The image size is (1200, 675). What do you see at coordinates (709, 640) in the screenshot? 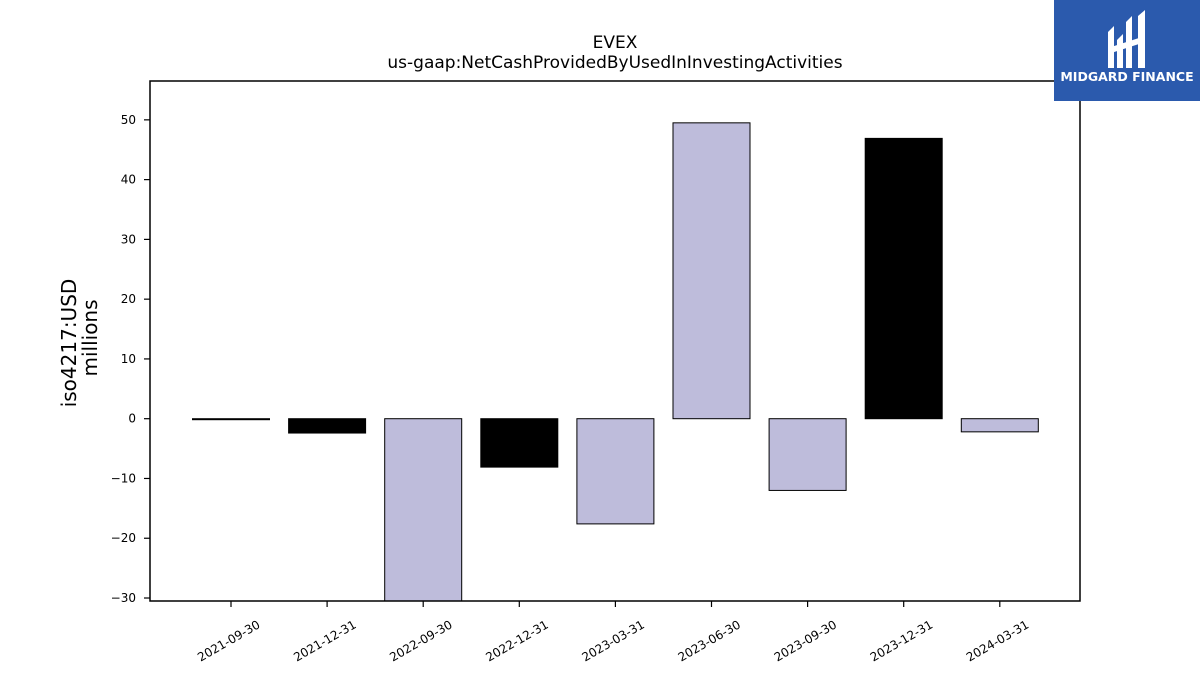
I see `x-tick-label: 2023-06-30` at bounding box center [709, 640].